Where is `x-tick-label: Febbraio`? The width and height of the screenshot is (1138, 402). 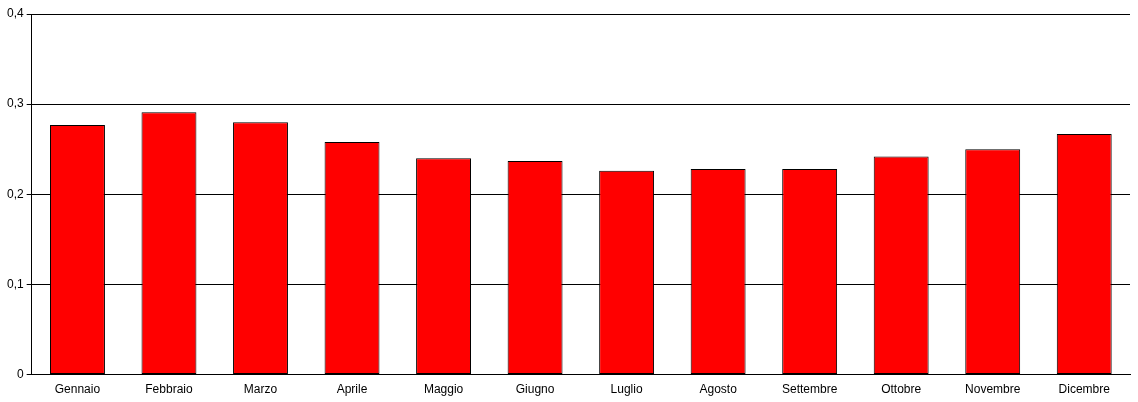 x-tick-label: Febbraio is located at coordinates (169, 389).